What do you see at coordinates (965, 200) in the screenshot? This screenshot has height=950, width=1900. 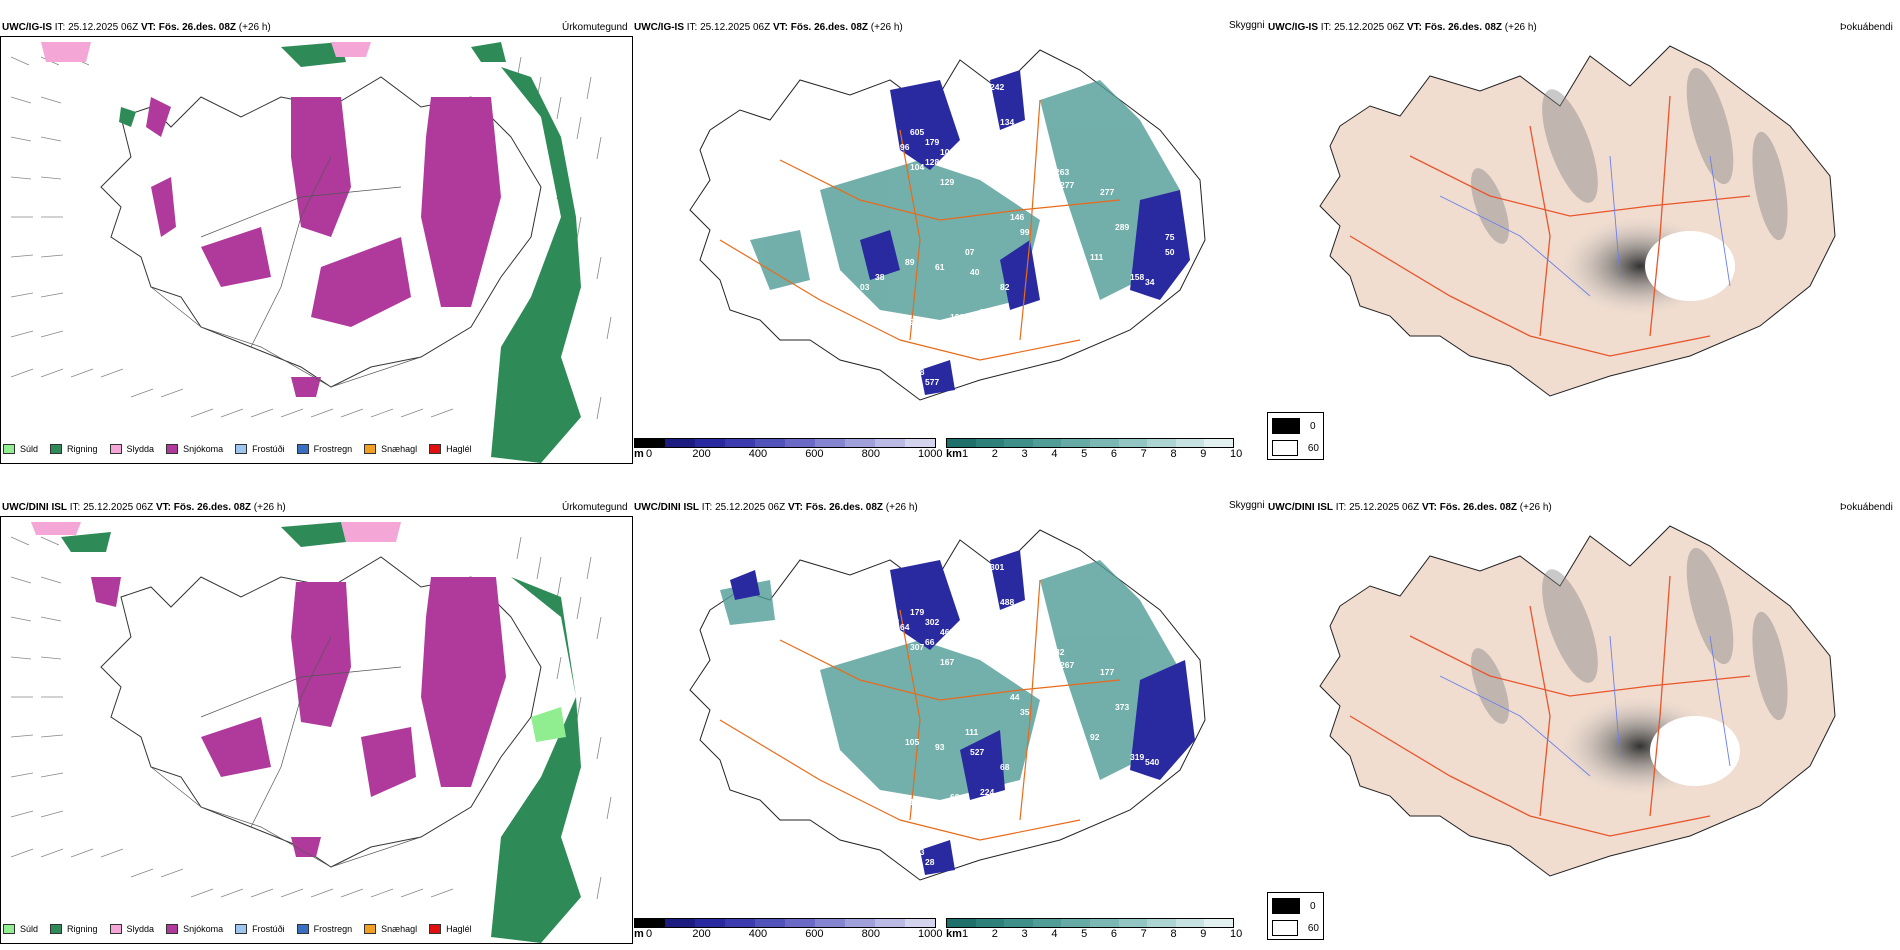 I see `visibility-field` at bounding box center [965, 200].